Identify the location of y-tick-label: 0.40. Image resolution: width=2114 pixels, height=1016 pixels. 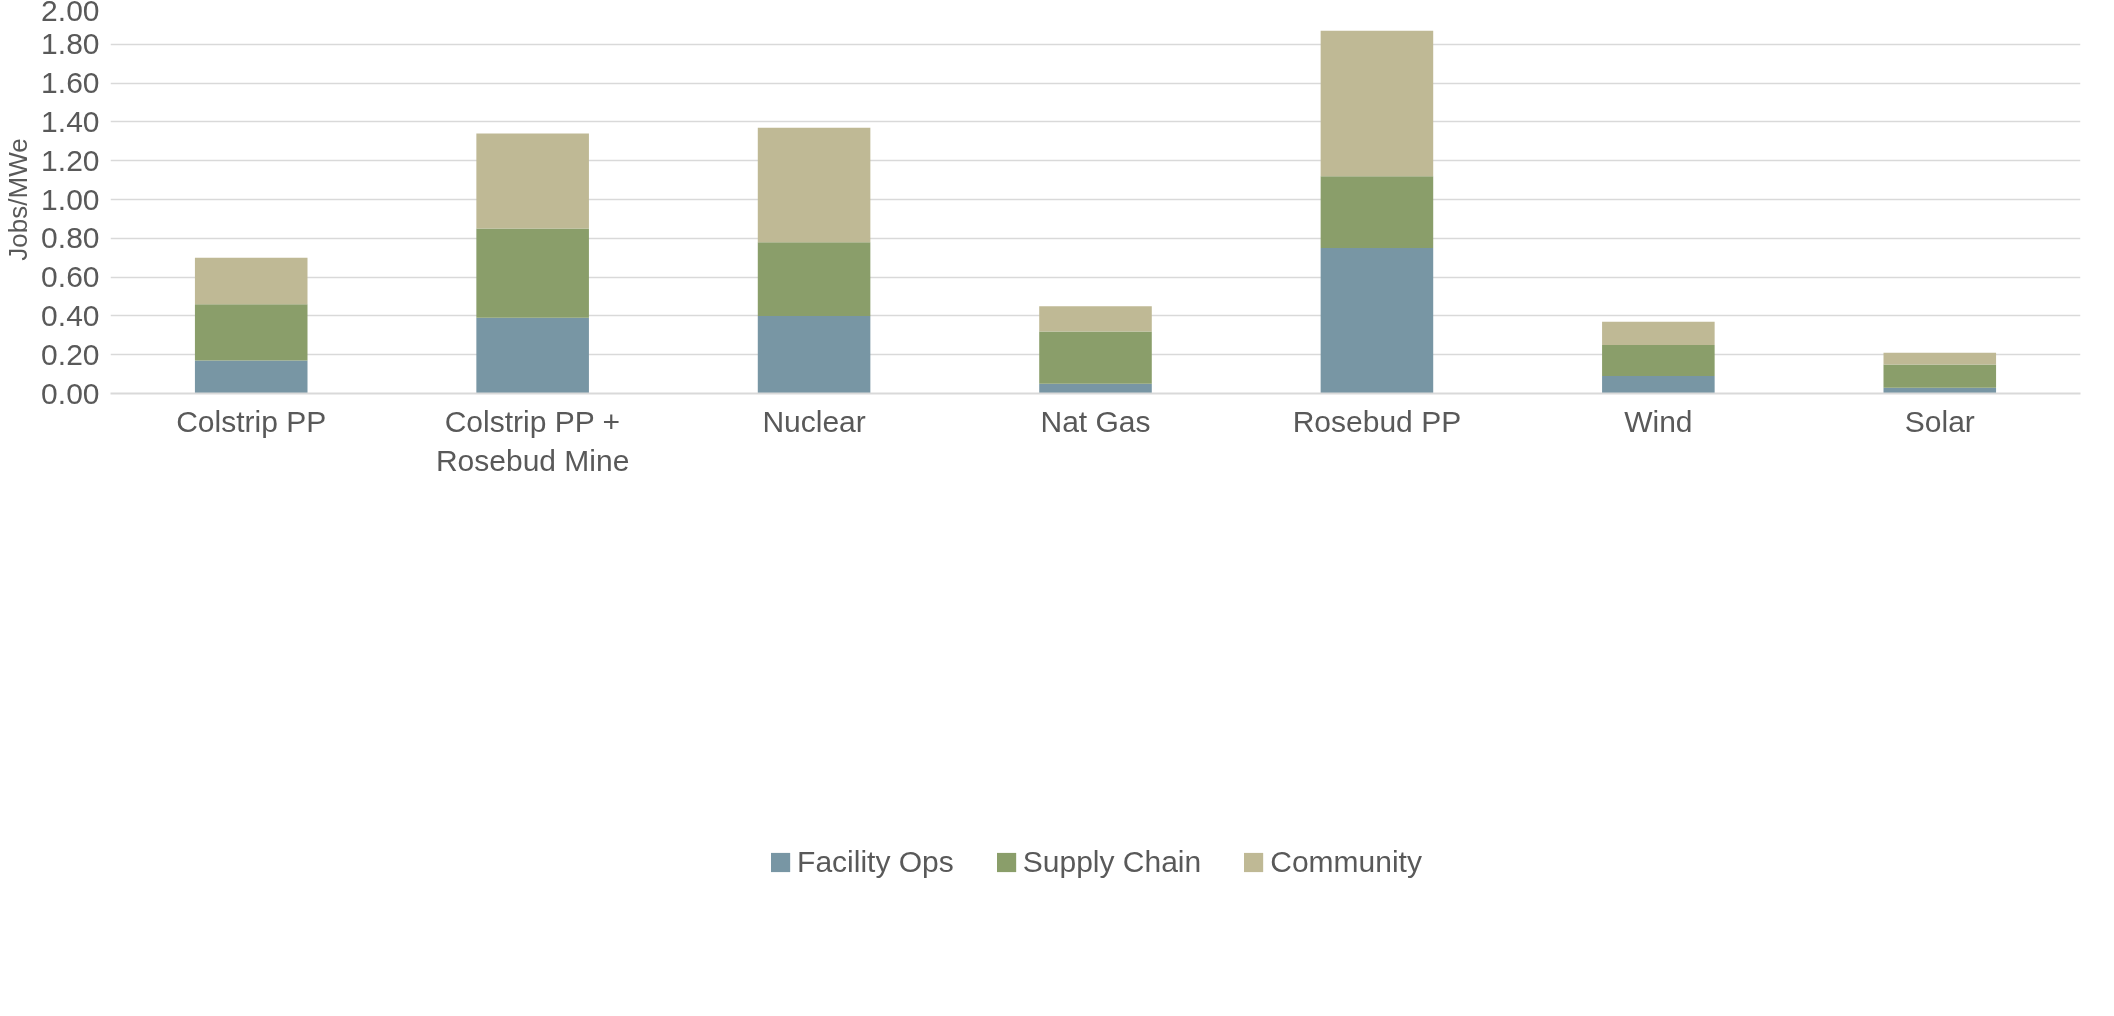
(70, 315).